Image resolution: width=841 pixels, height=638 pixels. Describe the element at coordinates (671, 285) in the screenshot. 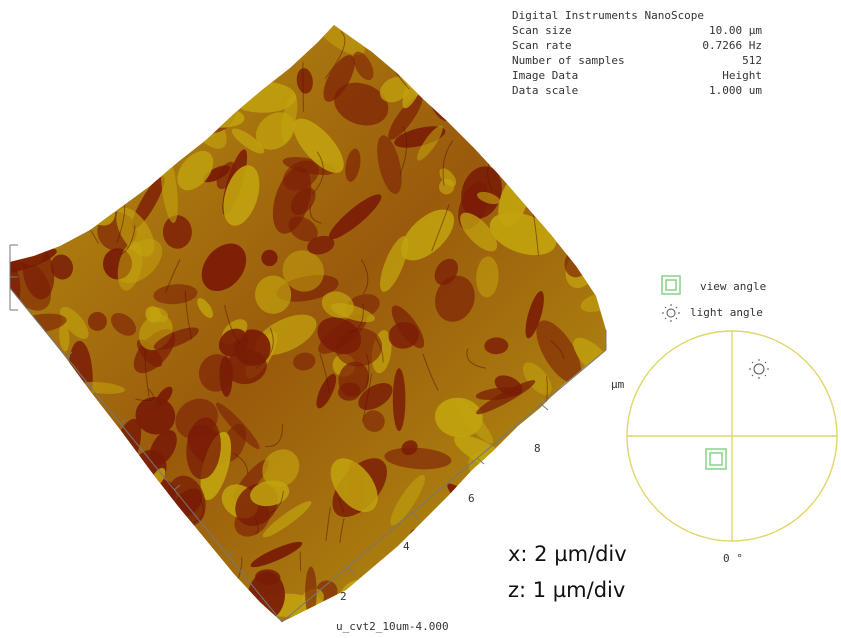

I see `double-square-icon` at that location.